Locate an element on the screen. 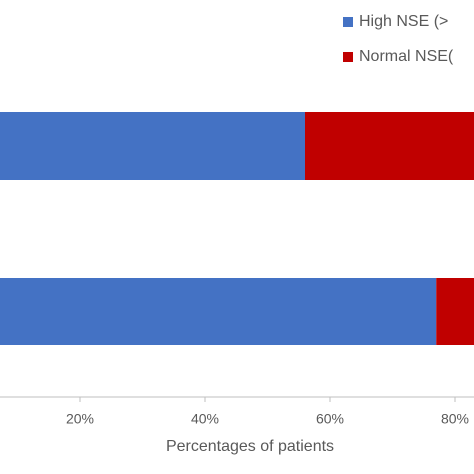  x-tick-label: 40% is located at coordinates (205, 419).